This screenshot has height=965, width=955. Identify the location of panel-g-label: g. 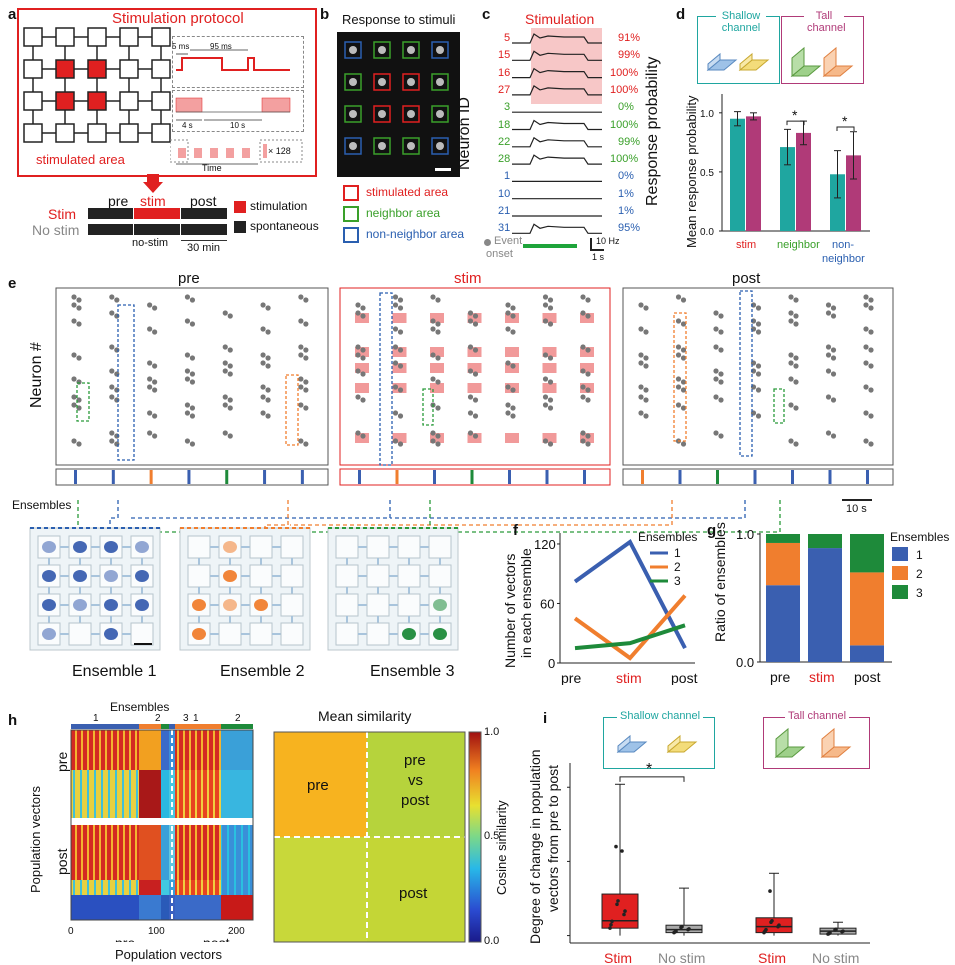
(712, 530).